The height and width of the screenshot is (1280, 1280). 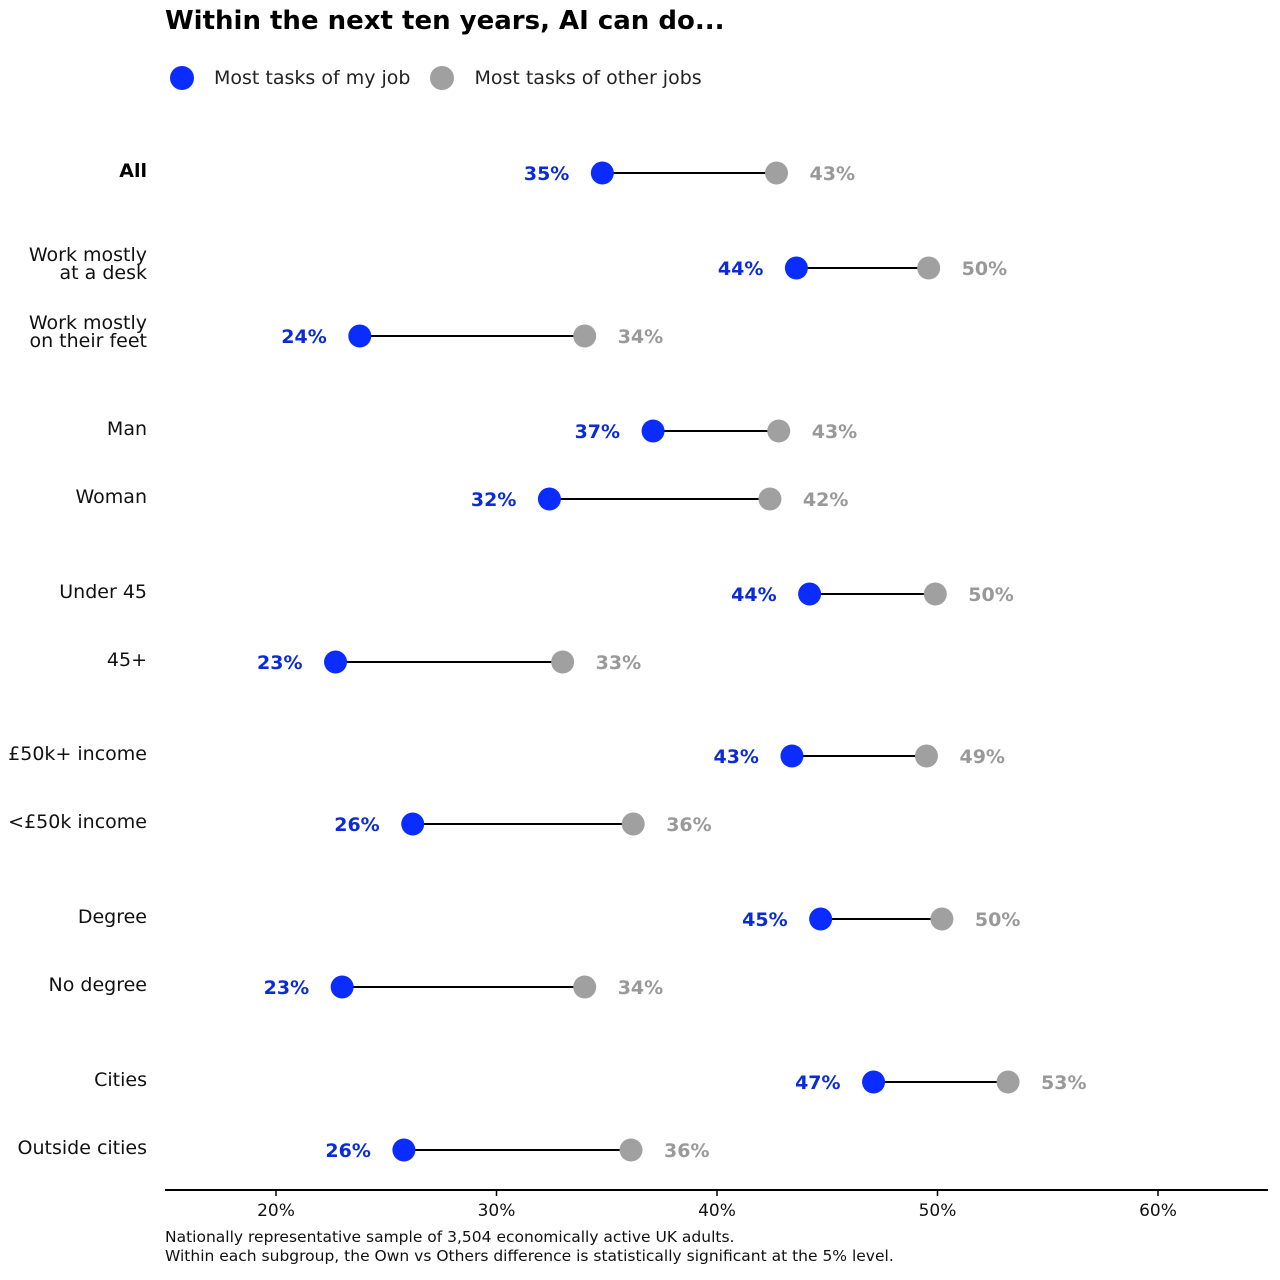 What do you see at coordinates (77, 754) in the screenshot?
I see `category-label: £50k+ income` at bounding box center [77, 754].